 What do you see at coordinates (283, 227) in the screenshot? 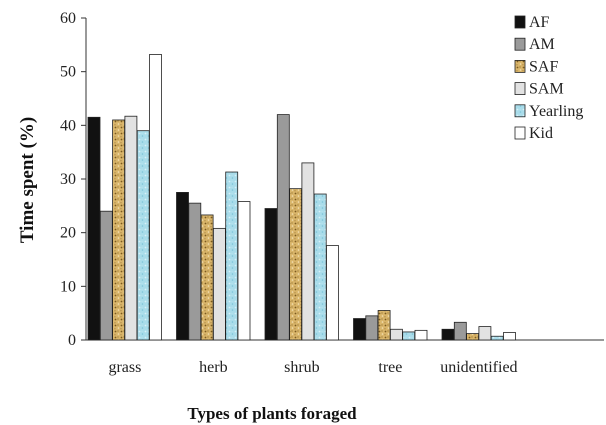
I see `bar-am-shrub` at bounding box center [283, 227].